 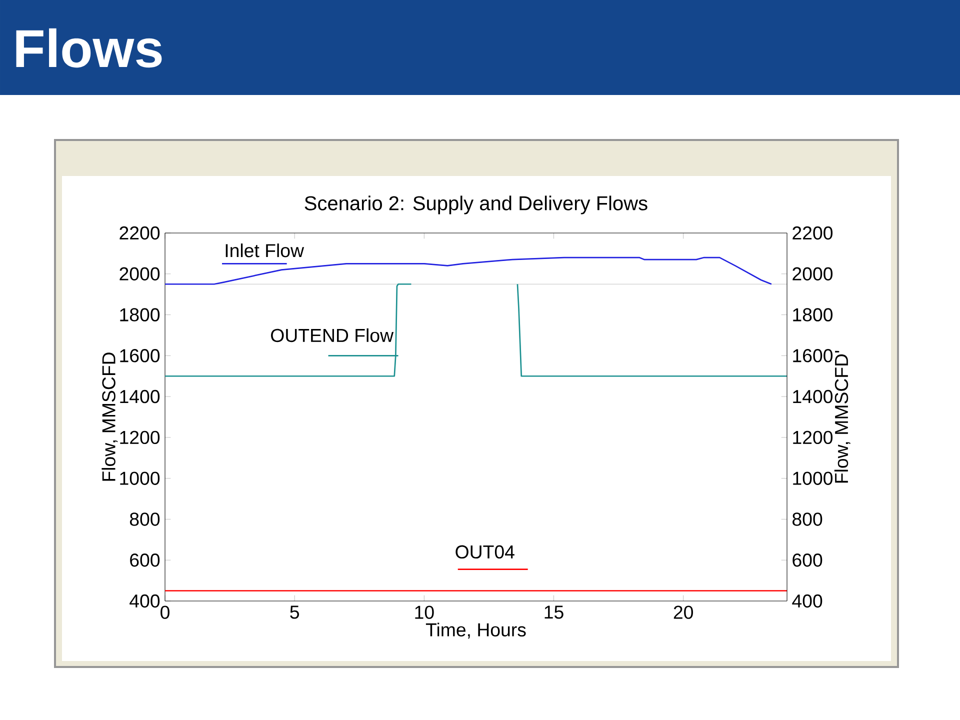 I want to click on y2-tick-label: 400, so click(x=807, y=601).